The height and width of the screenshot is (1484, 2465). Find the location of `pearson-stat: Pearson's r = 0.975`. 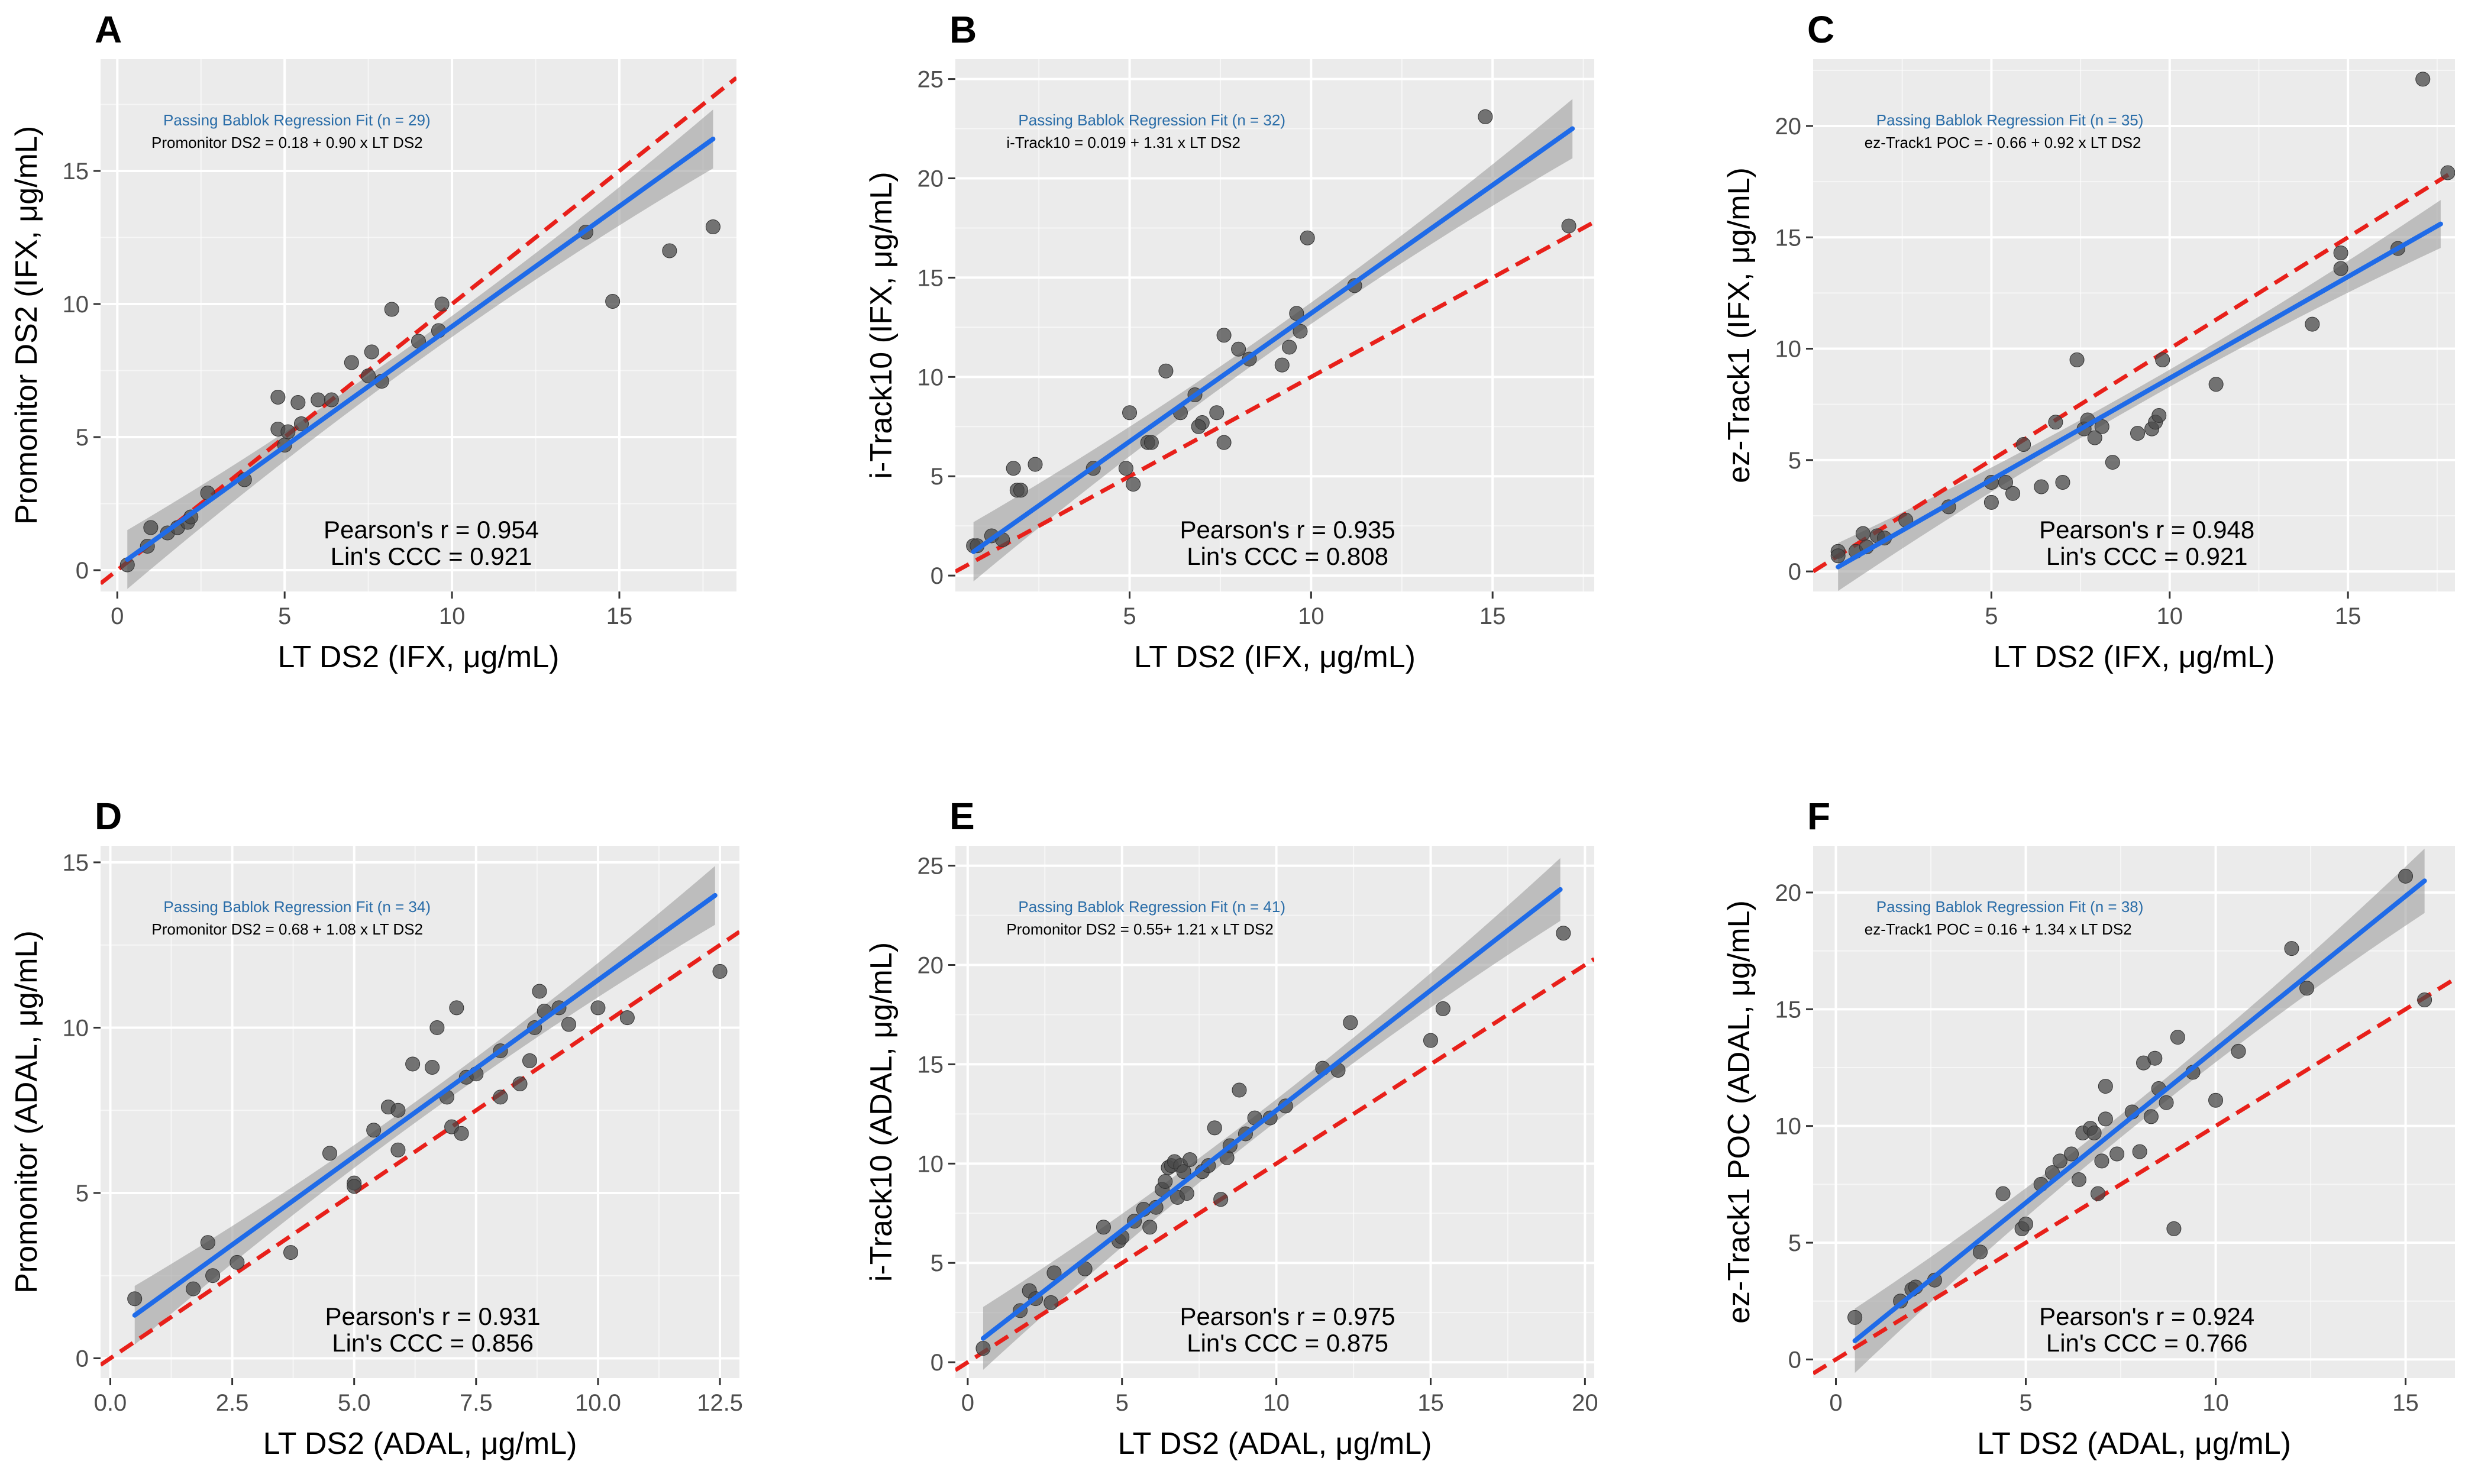

pearson-stat: Pearson's r = 0.975 is located at coordinates (1288, 1316).